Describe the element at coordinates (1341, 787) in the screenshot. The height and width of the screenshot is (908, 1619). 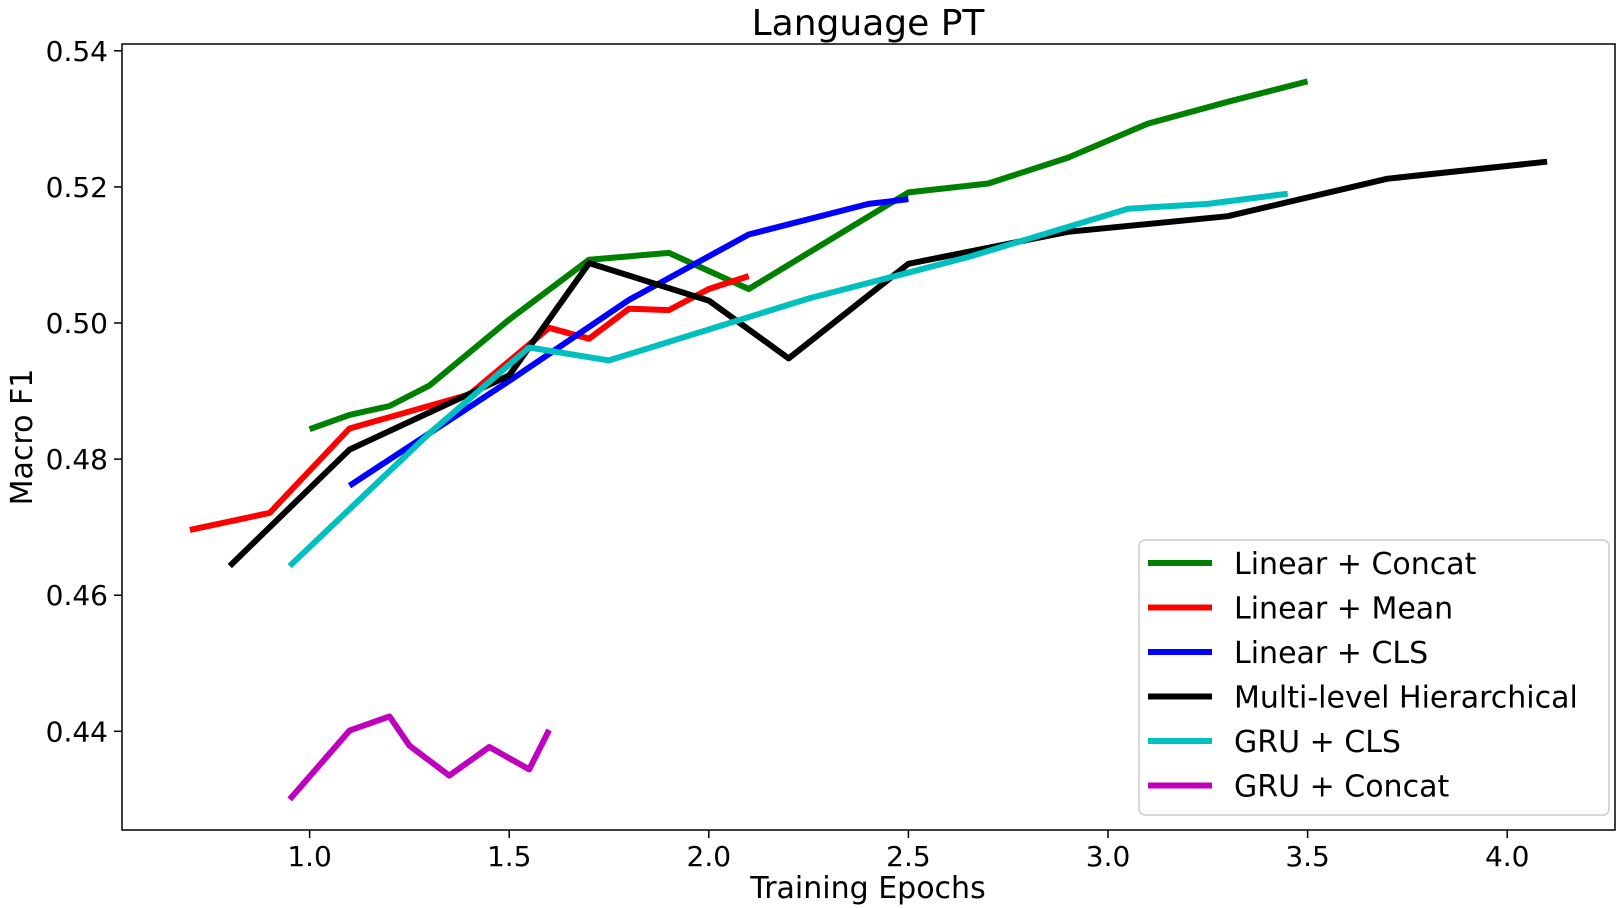
I see `legend-label-6: GRU + Concat` at that location.